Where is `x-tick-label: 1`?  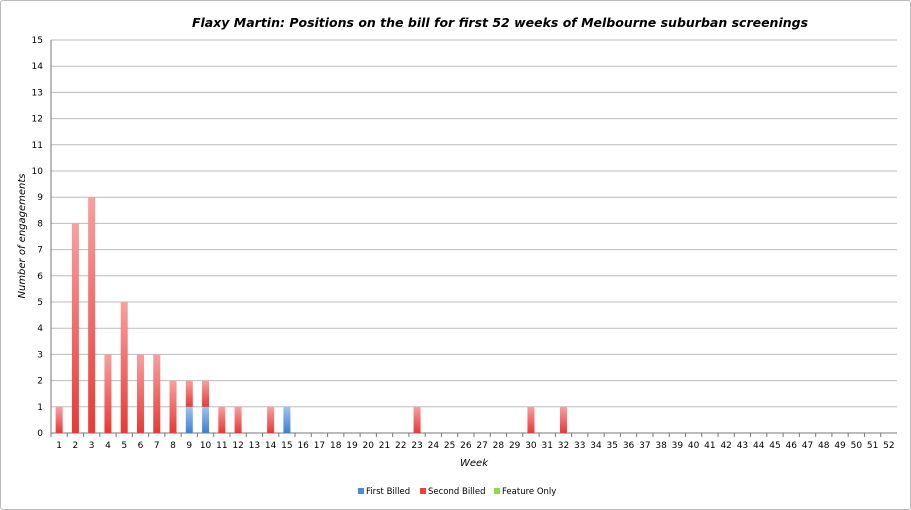 x-tick-label: 1 is located at coordinates (59, 446).